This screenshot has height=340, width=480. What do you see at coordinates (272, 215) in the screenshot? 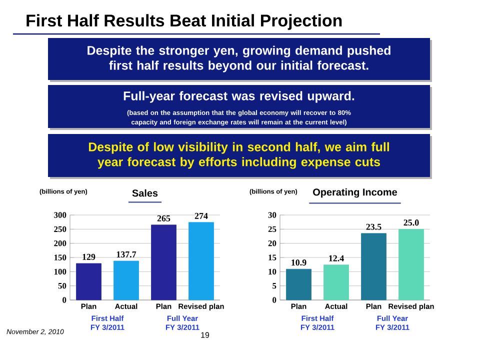
I see `y-tick-label: 30` at bounding box center [272, 215].